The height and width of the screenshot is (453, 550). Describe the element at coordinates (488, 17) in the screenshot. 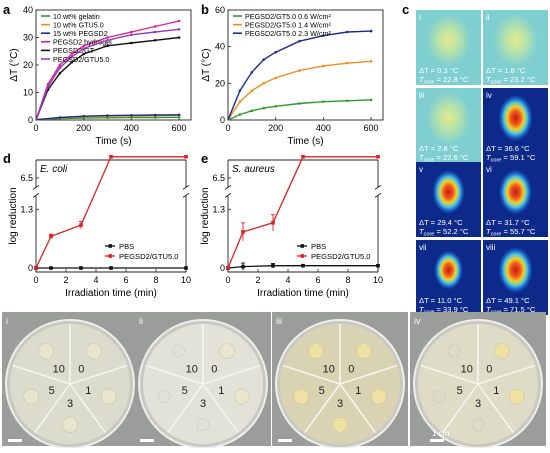

I see `thermal-image-index: ii` at that location.